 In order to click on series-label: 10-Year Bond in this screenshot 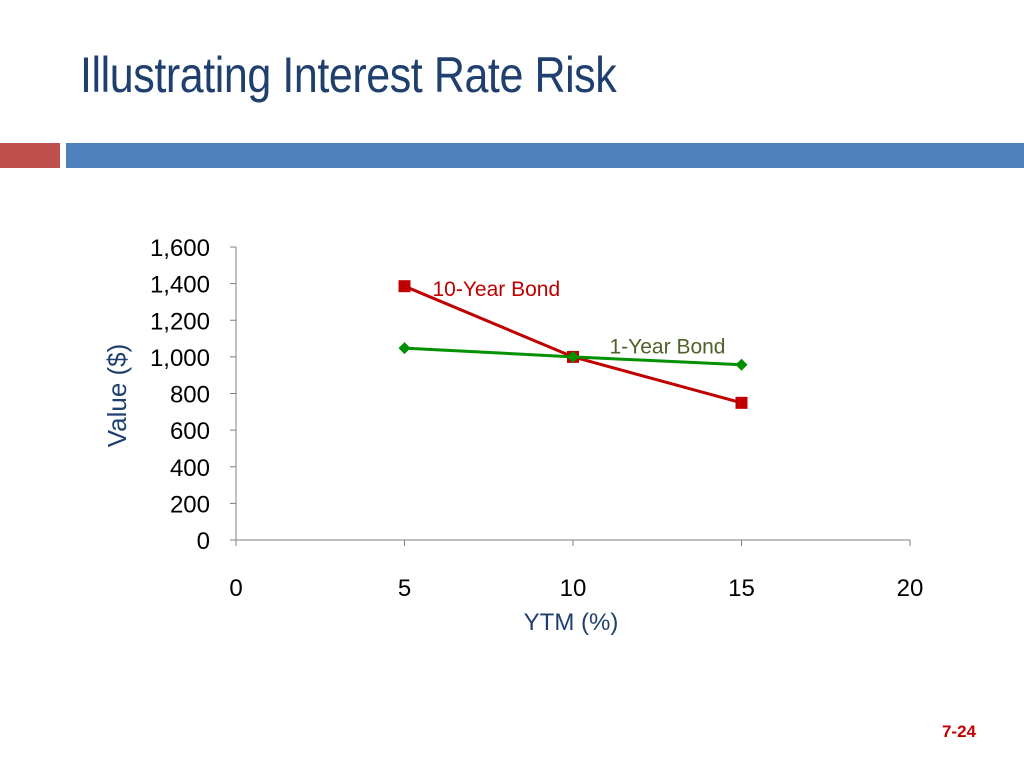, I will do `click(497, 289)`.